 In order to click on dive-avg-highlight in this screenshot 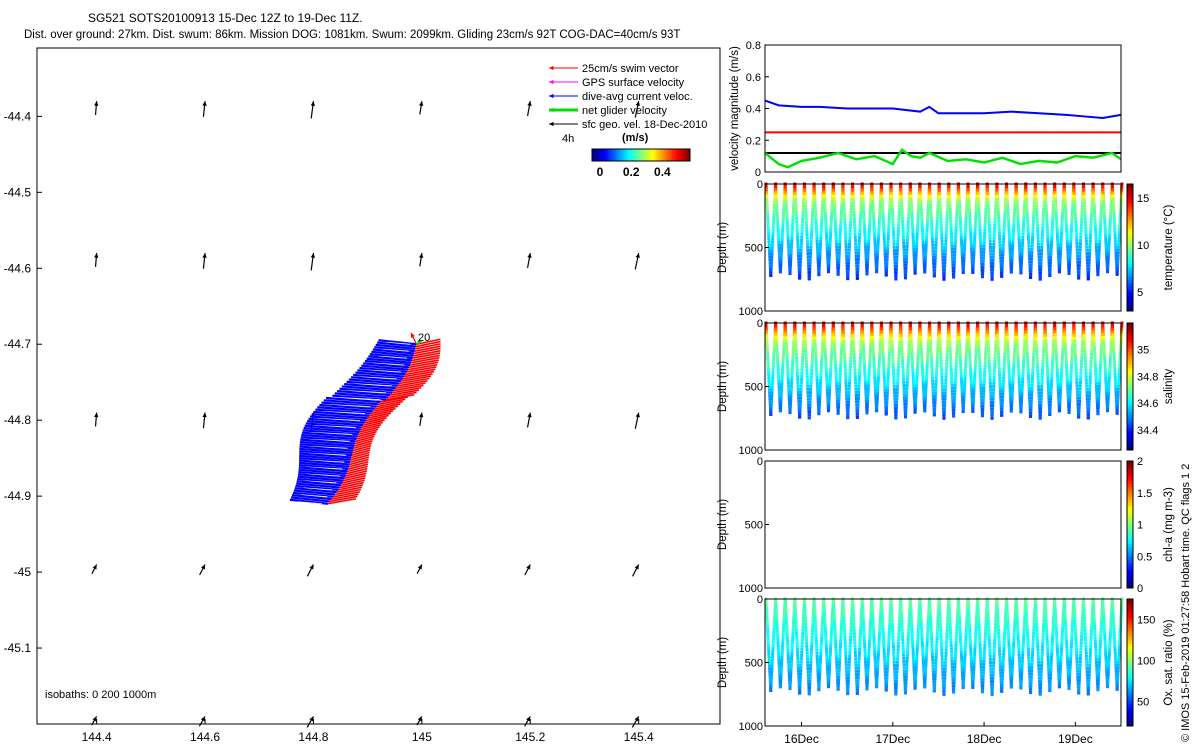, I will do `click(314, 496)`.